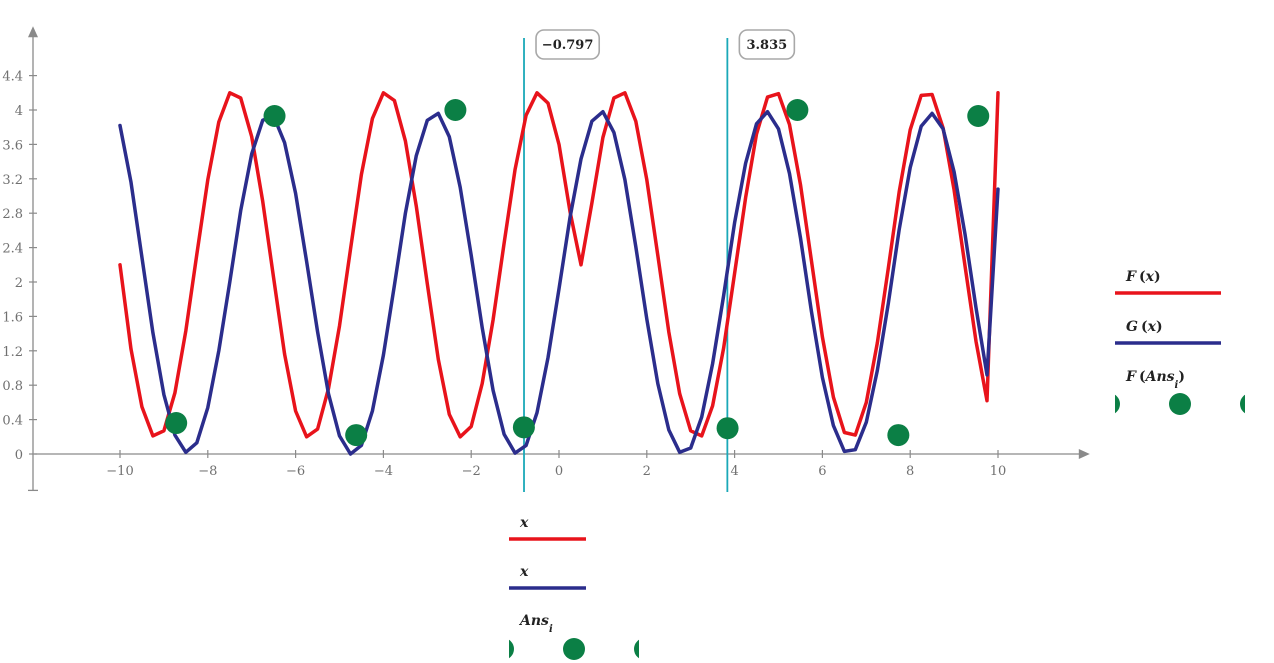 This screenshot has width=1274, height=663. What do you see at coordinates (1155, 380) in the screenshot?
I see `legend-right-label: F (Ansi)` at bounding box center [1155, 380].